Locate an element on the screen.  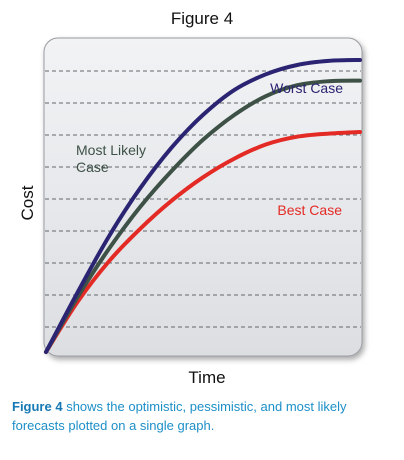
figure-title: Figure 4 is located at coordinates (202, 18).